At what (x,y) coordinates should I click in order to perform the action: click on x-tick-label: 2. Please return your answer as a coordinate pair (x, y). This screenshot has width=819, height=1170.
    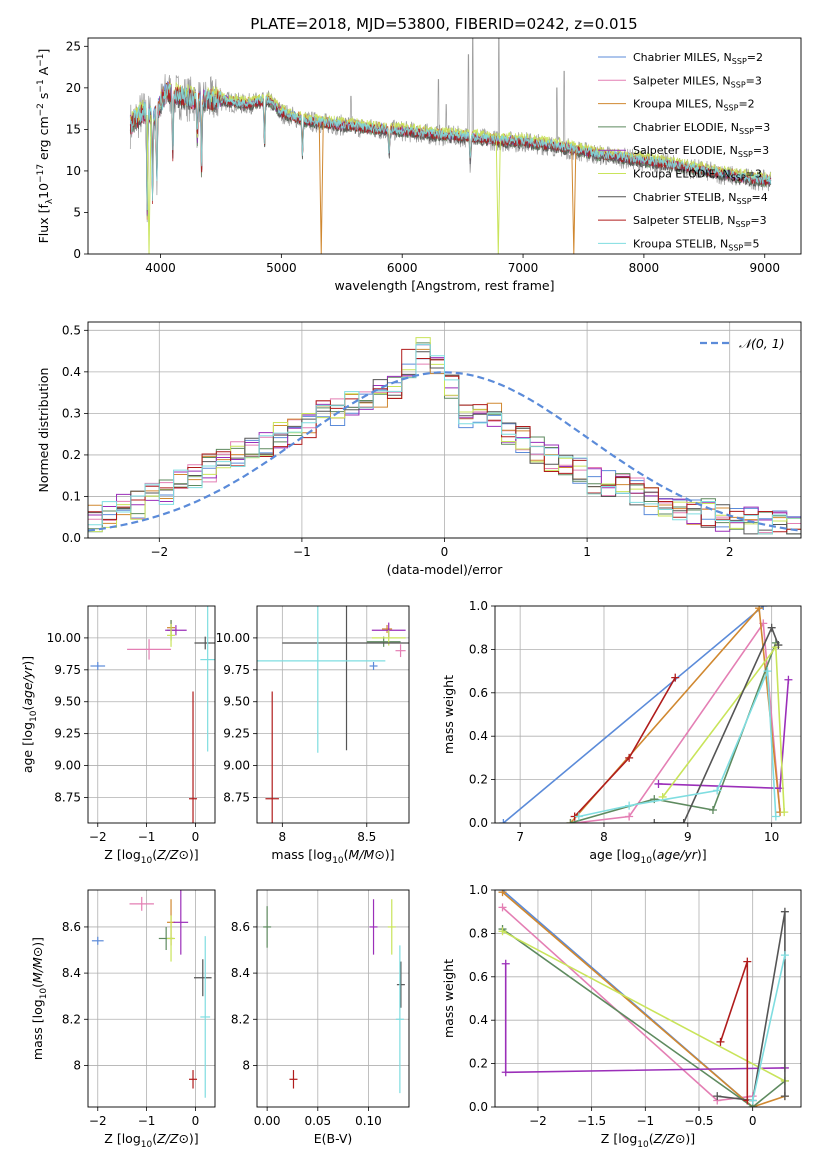
    Looking at the image, I should click on (730, 552).